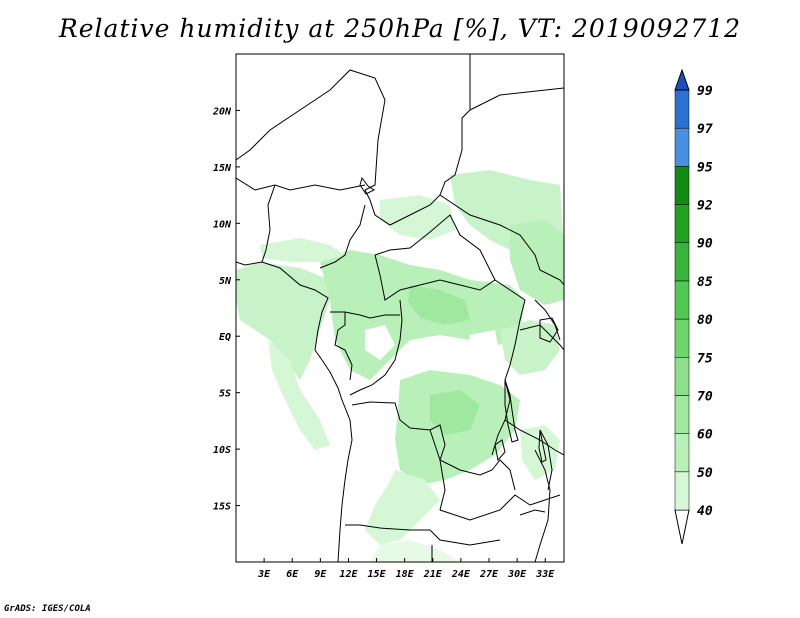 The image size is (800, 618). What do you see at coordinates (516, 99) in the screenshot?
I see `border-libya-sudan` at bounding box center [516, 99].